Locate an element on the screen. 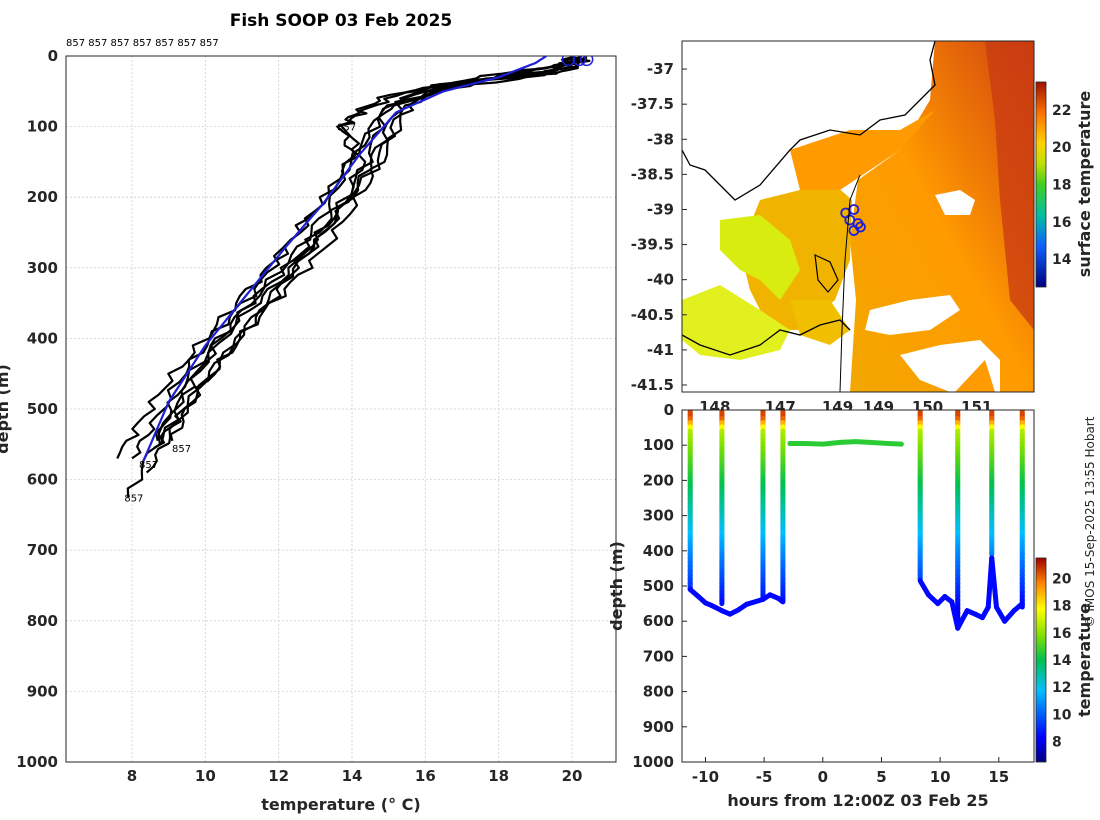 This screenshot has width=1100, height=820. map-y-tick-label: -37 is located at coordinates (660, 69).